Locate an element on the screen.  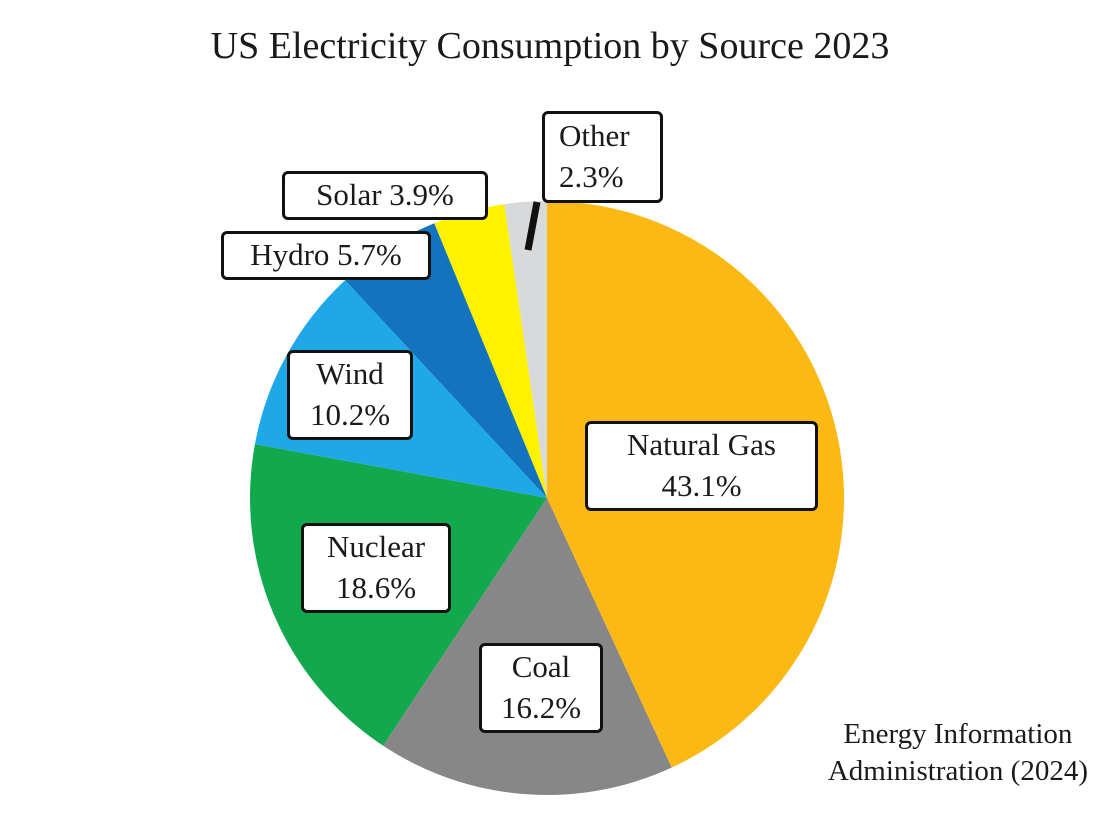
callout-solar-label: Solar 3.9% is located at coordinates (385, 194).